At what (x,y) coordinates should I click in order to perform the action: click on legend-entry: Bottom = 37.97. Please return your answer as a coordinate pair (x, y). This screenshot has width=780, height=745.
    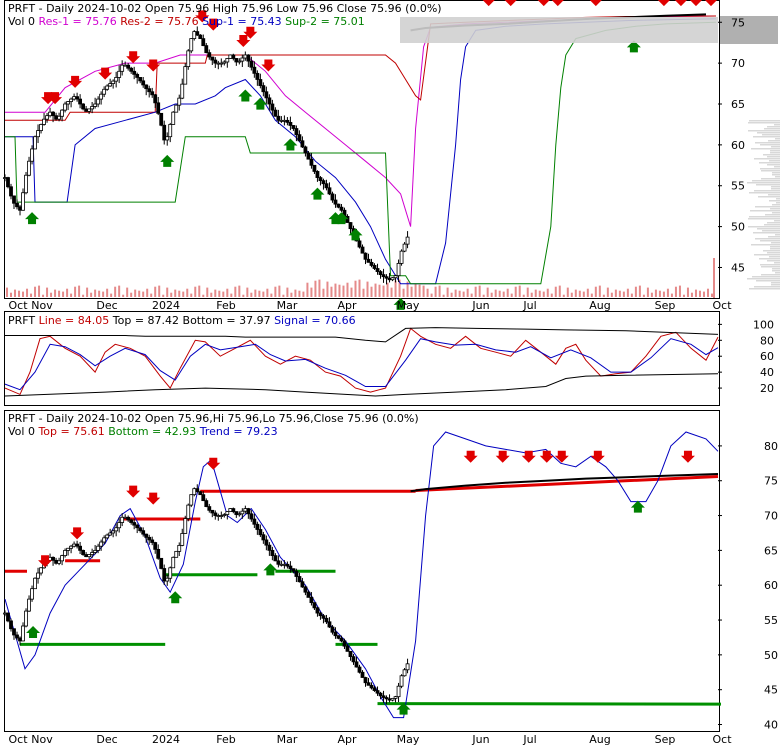
    Looking at the image, I should click on (225, 320).